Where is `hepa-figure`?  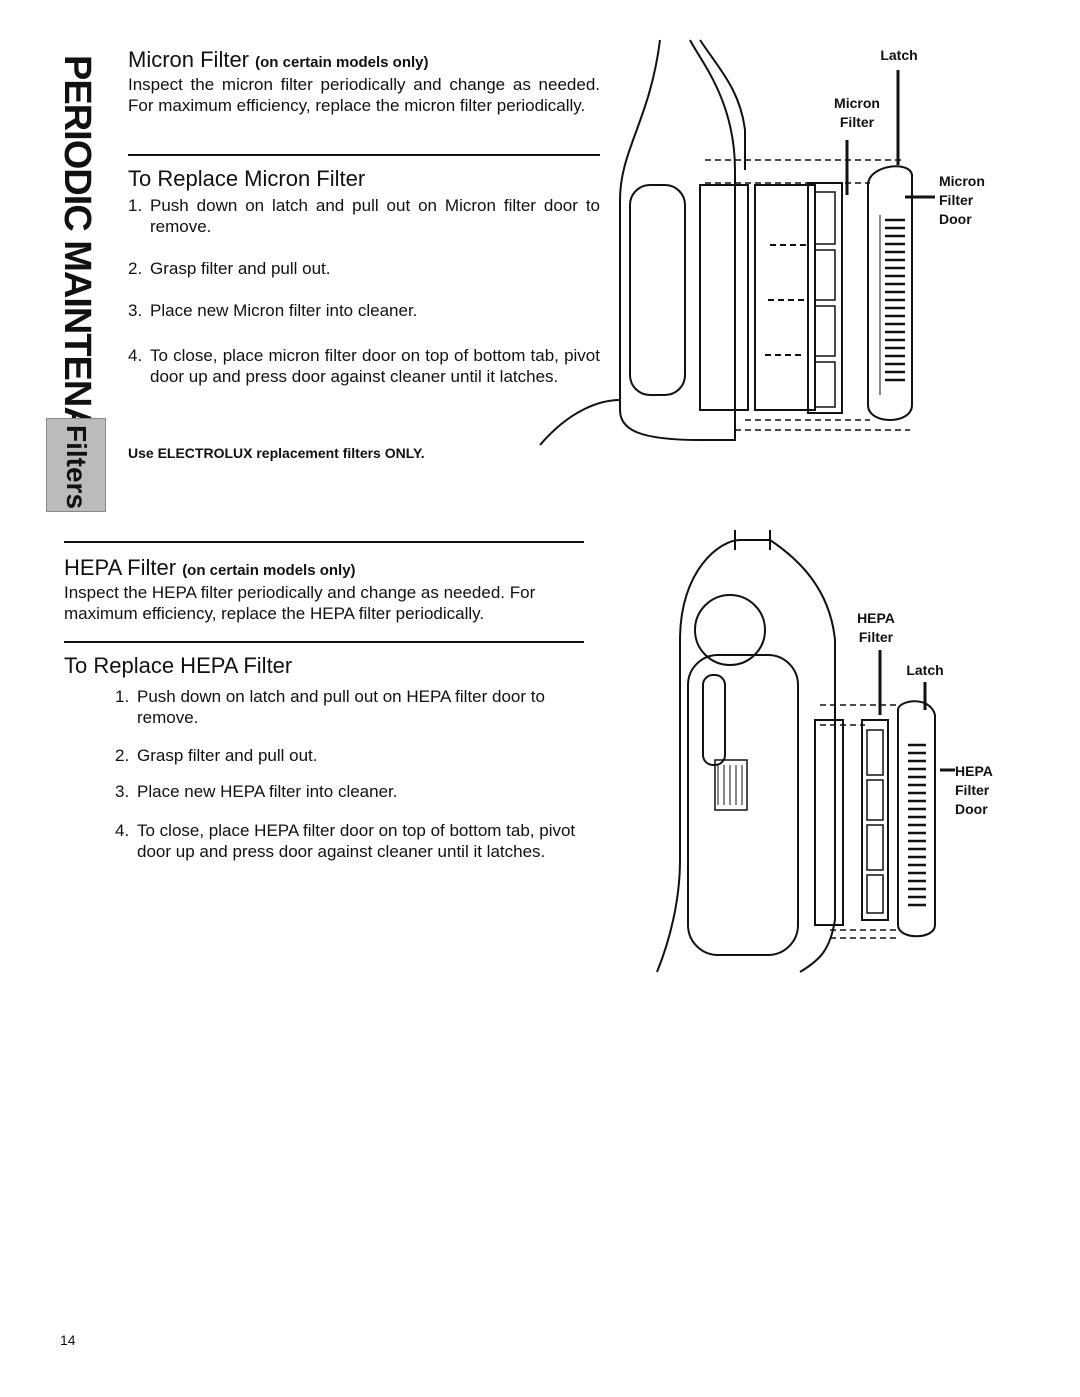
hepa-figure is located at coordinates (805, 751).